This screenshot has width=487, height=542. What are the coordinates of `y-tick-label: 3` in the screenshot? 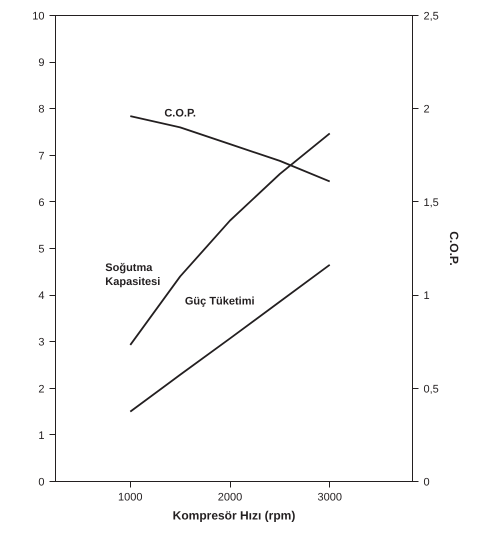 It's located at (41, 342).